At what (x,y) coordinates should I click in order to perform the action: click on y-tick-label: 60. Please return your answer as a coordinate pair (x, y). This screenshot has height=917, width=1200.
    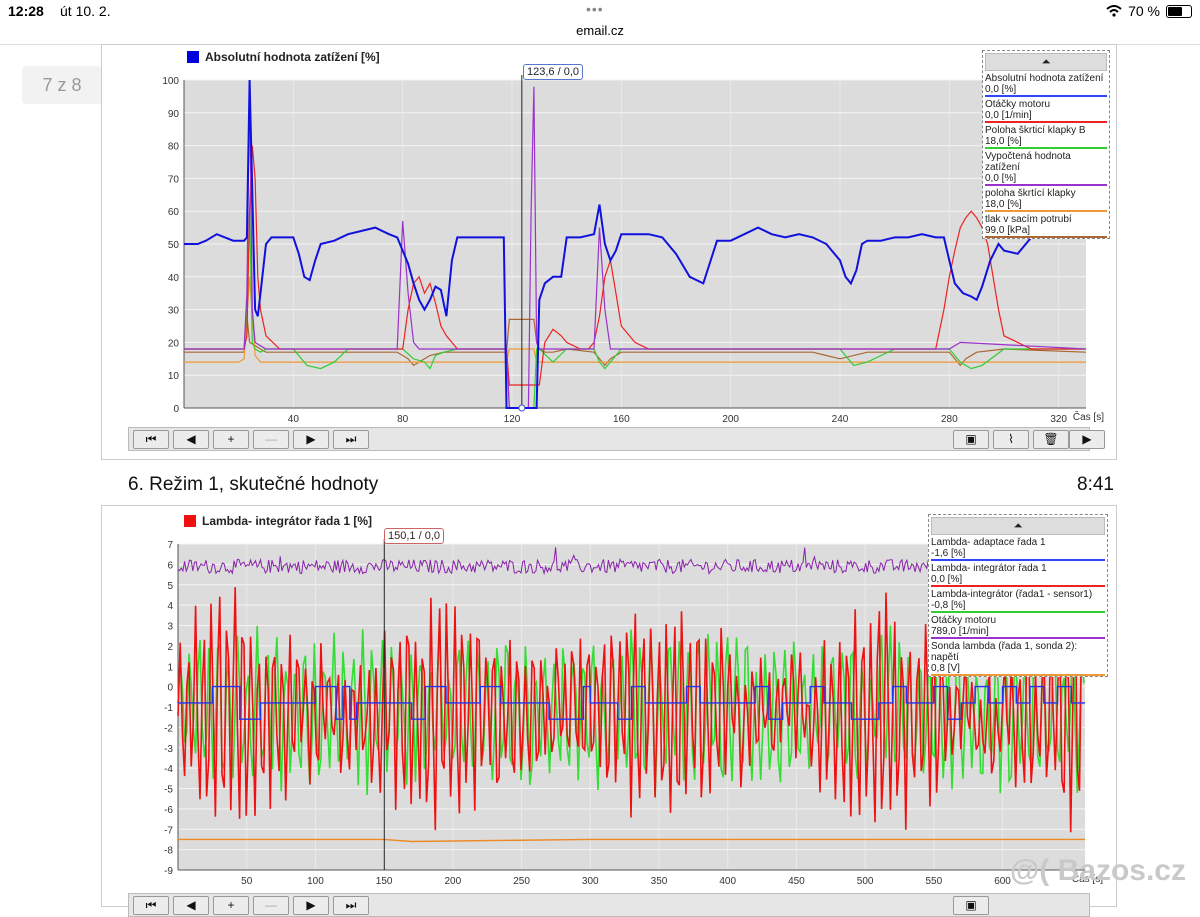
    Looking at the image, I should click on (174, 212).